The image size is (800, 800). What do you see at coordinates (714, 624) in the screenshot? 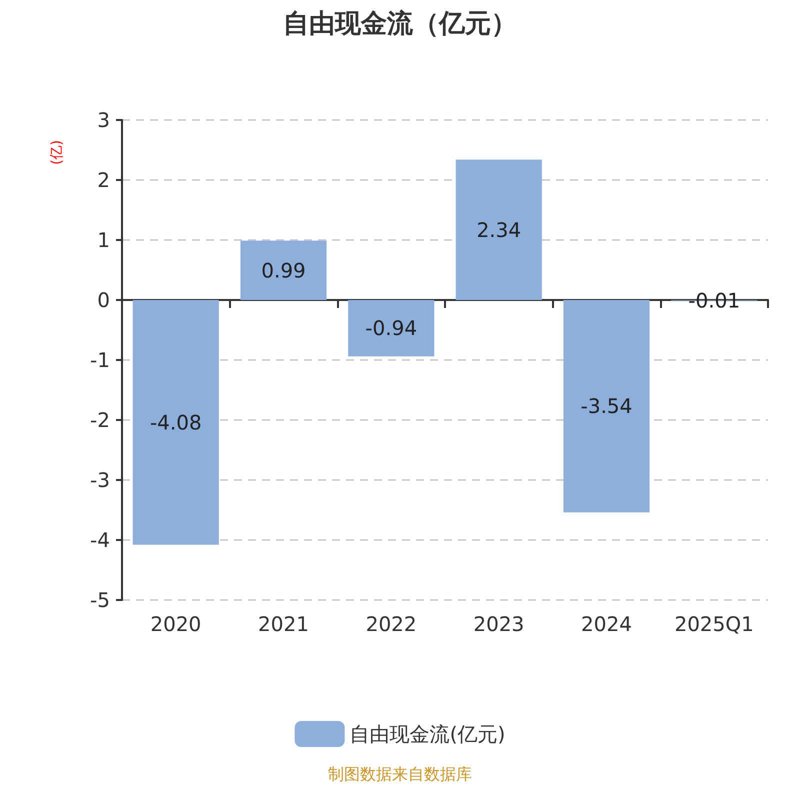
I see `x-tick-label: 2025Q1` at bounding box center [714, 624].